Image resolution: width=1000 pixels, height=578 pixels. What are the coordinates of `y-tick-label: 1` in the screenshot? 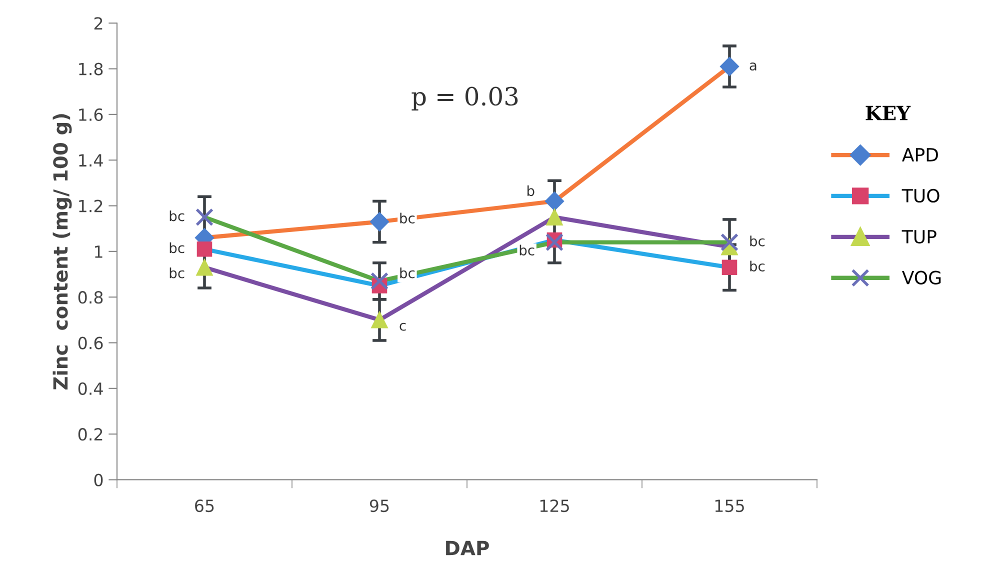 It's located at (98, 252).